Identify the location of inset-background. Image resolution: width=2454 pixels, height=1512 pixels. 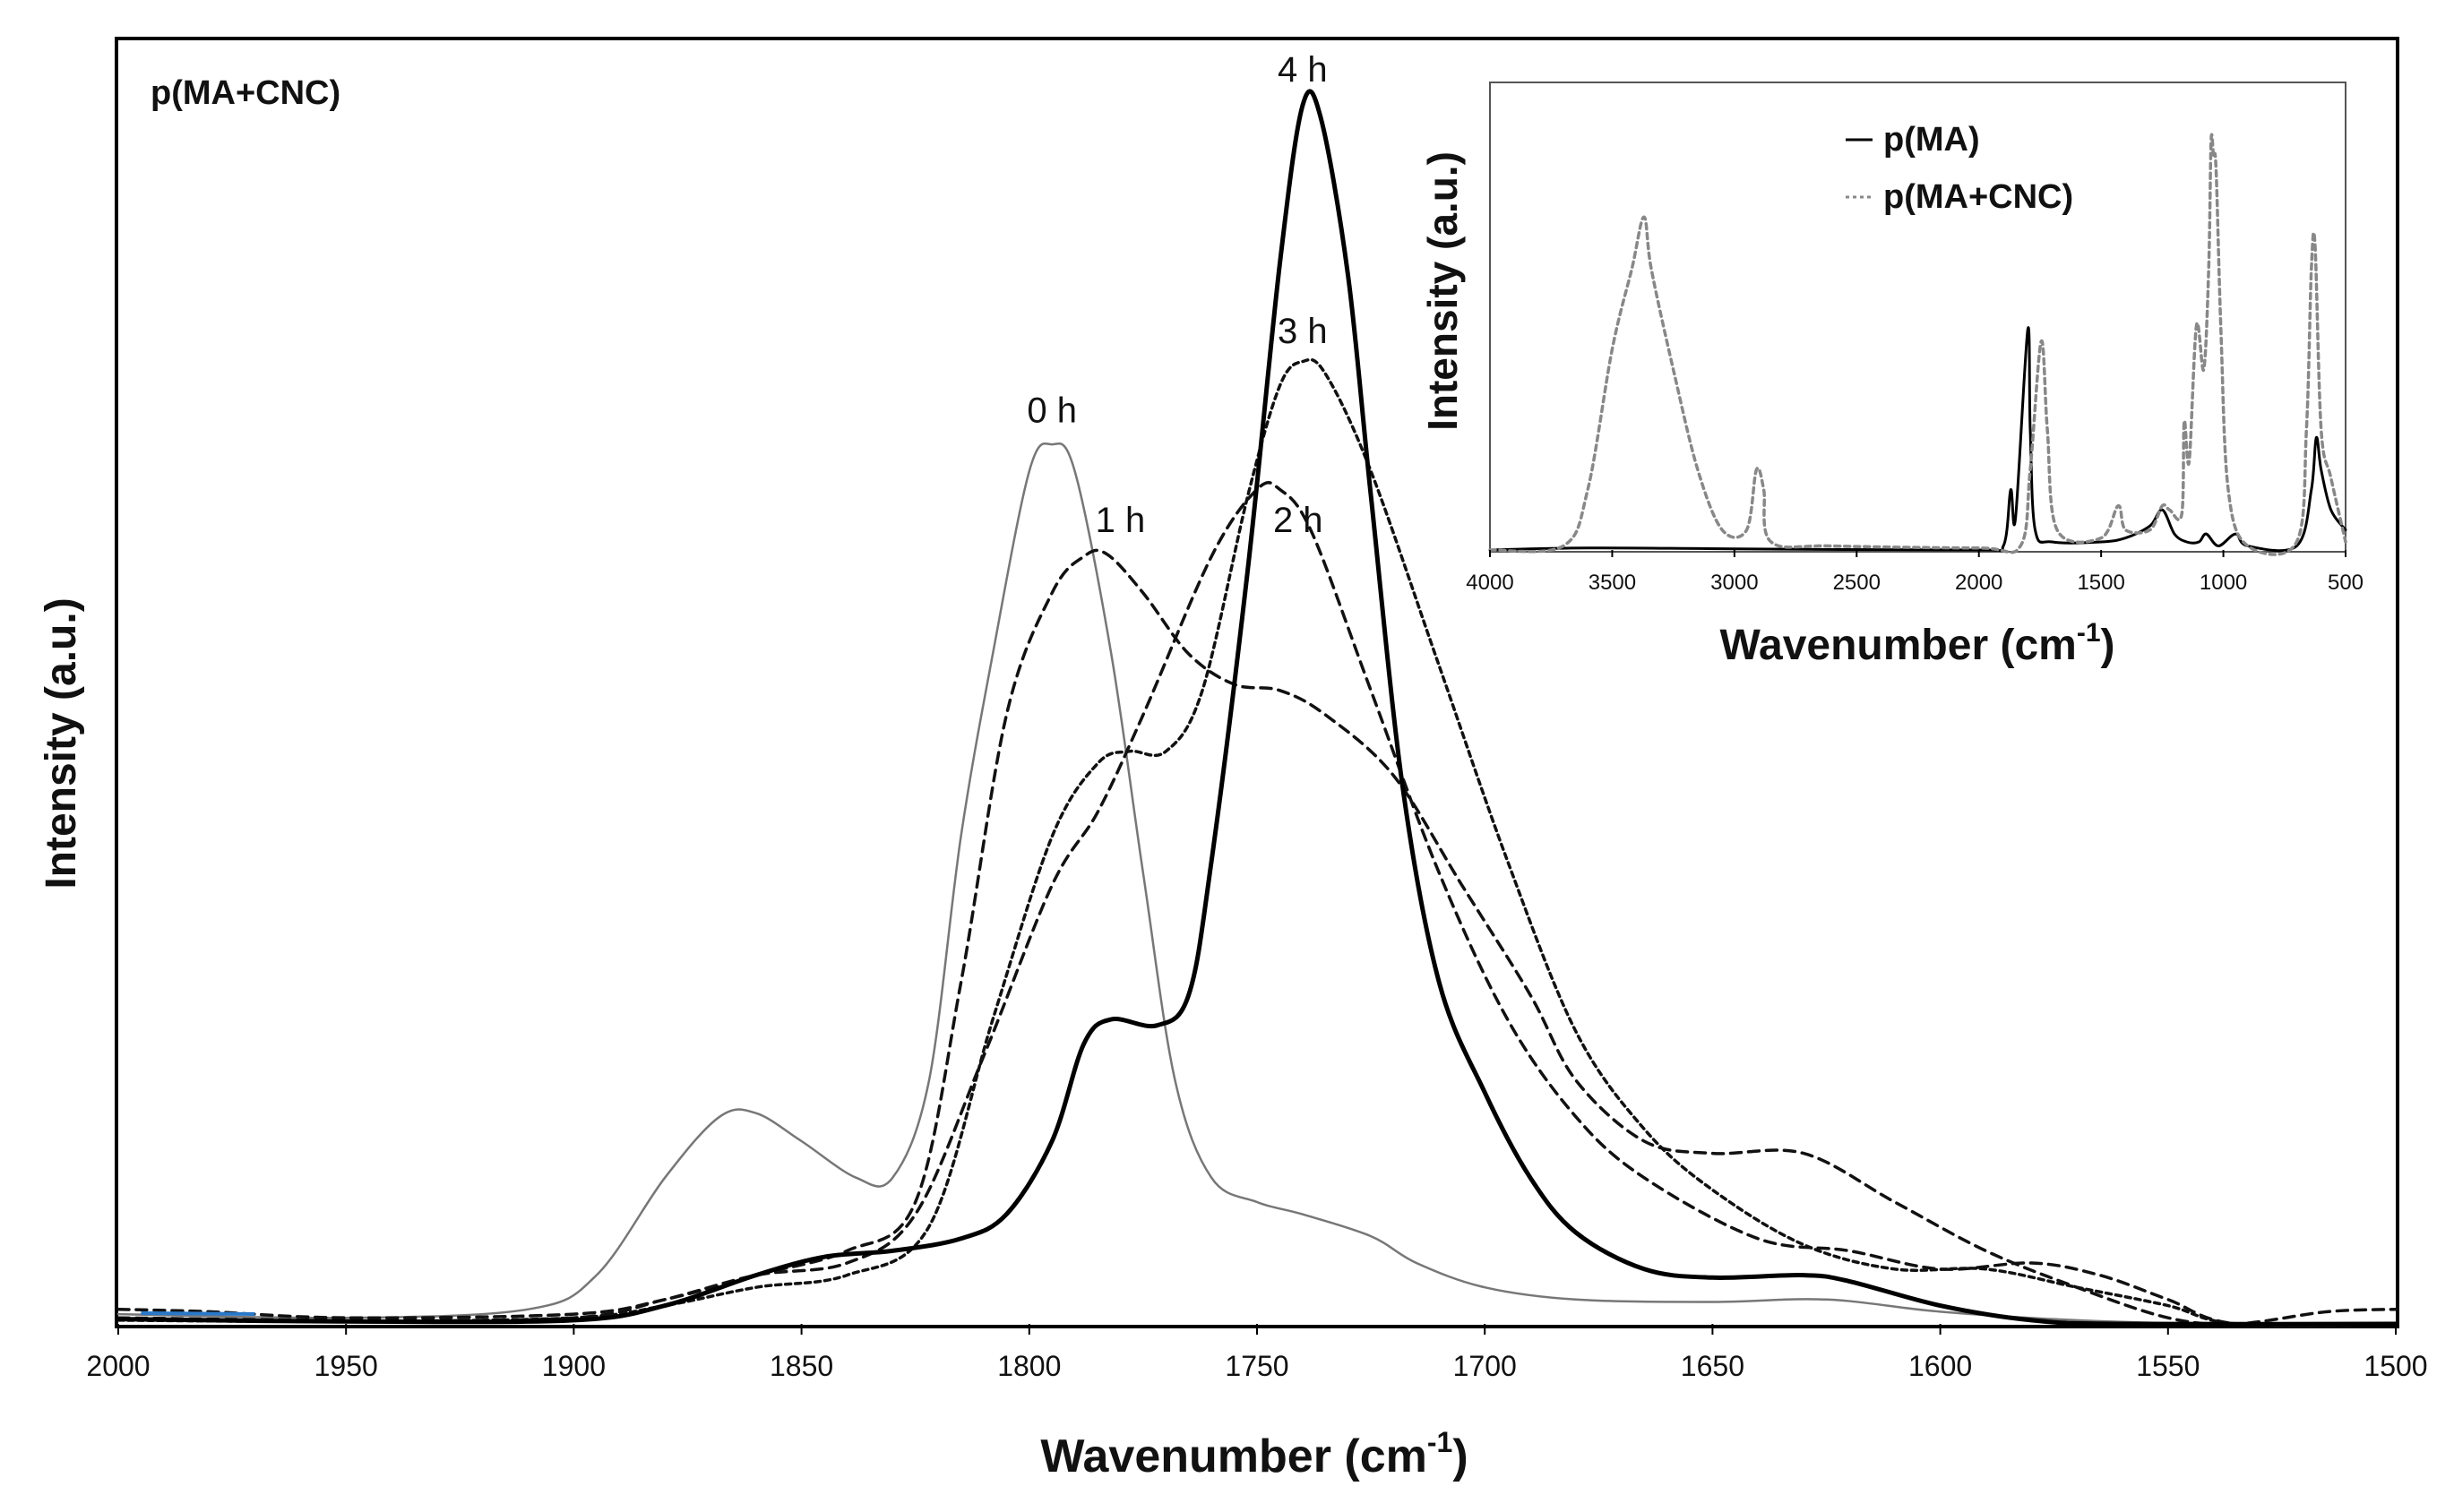
(1915, 316).